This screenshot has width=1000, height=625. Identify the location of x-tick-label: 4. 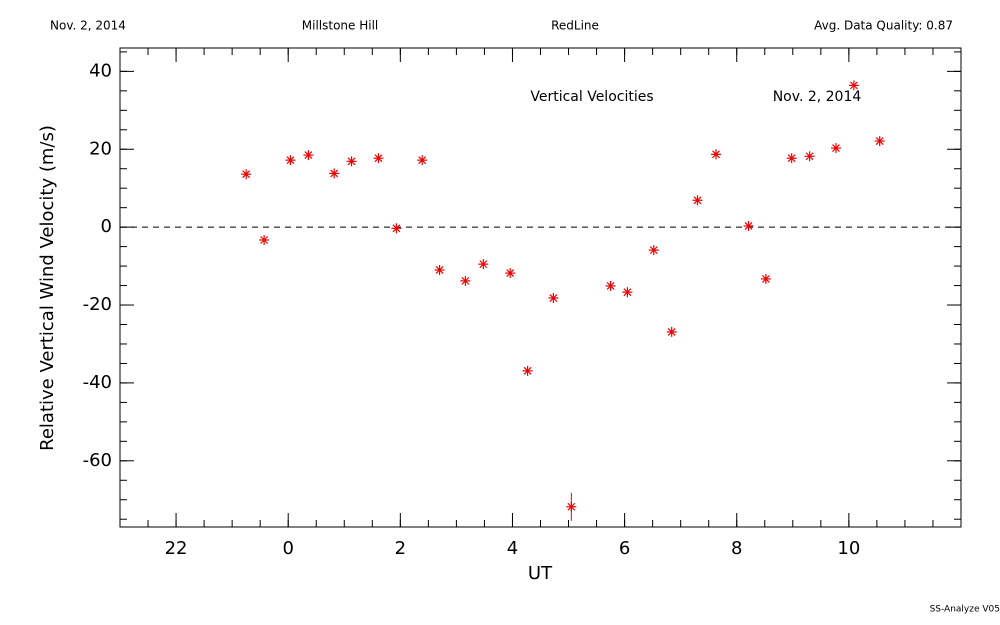
(512, 548).